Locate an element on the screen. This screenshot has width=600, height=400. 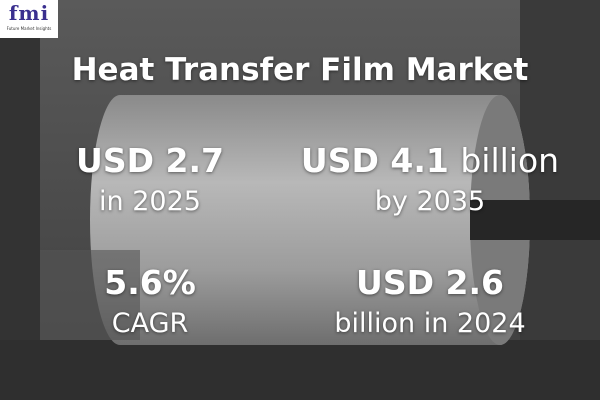
stat-value-line: USD 4.1 billion is located at coordinates (430, 161).